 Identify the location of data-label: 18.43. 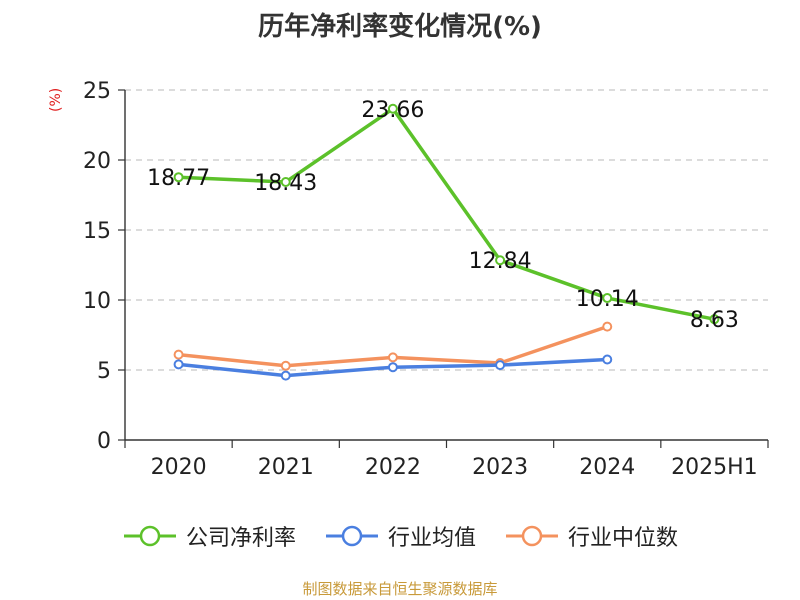
(285, 183).